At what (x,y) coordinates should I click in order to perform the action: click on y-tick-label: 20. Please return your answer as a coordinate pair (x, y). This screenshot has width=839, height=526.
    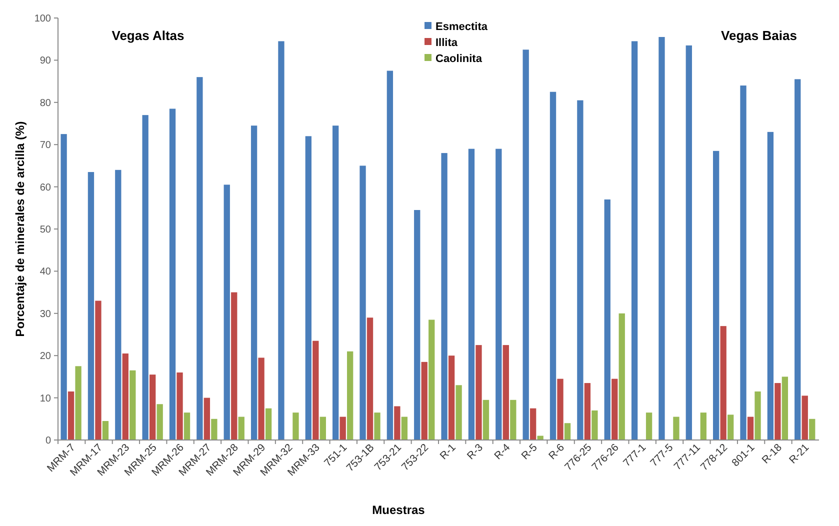
    Looking at the image, I should click on (46, 356).